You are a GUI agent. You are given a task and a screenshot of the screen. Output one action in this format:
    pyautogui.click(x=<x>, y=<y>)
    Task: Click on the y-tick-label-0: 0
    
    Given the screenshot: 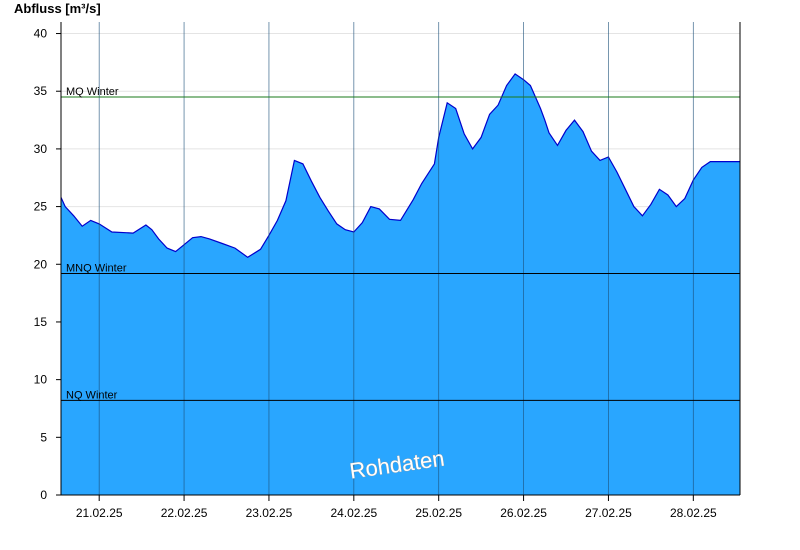 What is the action you would take?
    pyautogui.click(x=43, y=495)
    